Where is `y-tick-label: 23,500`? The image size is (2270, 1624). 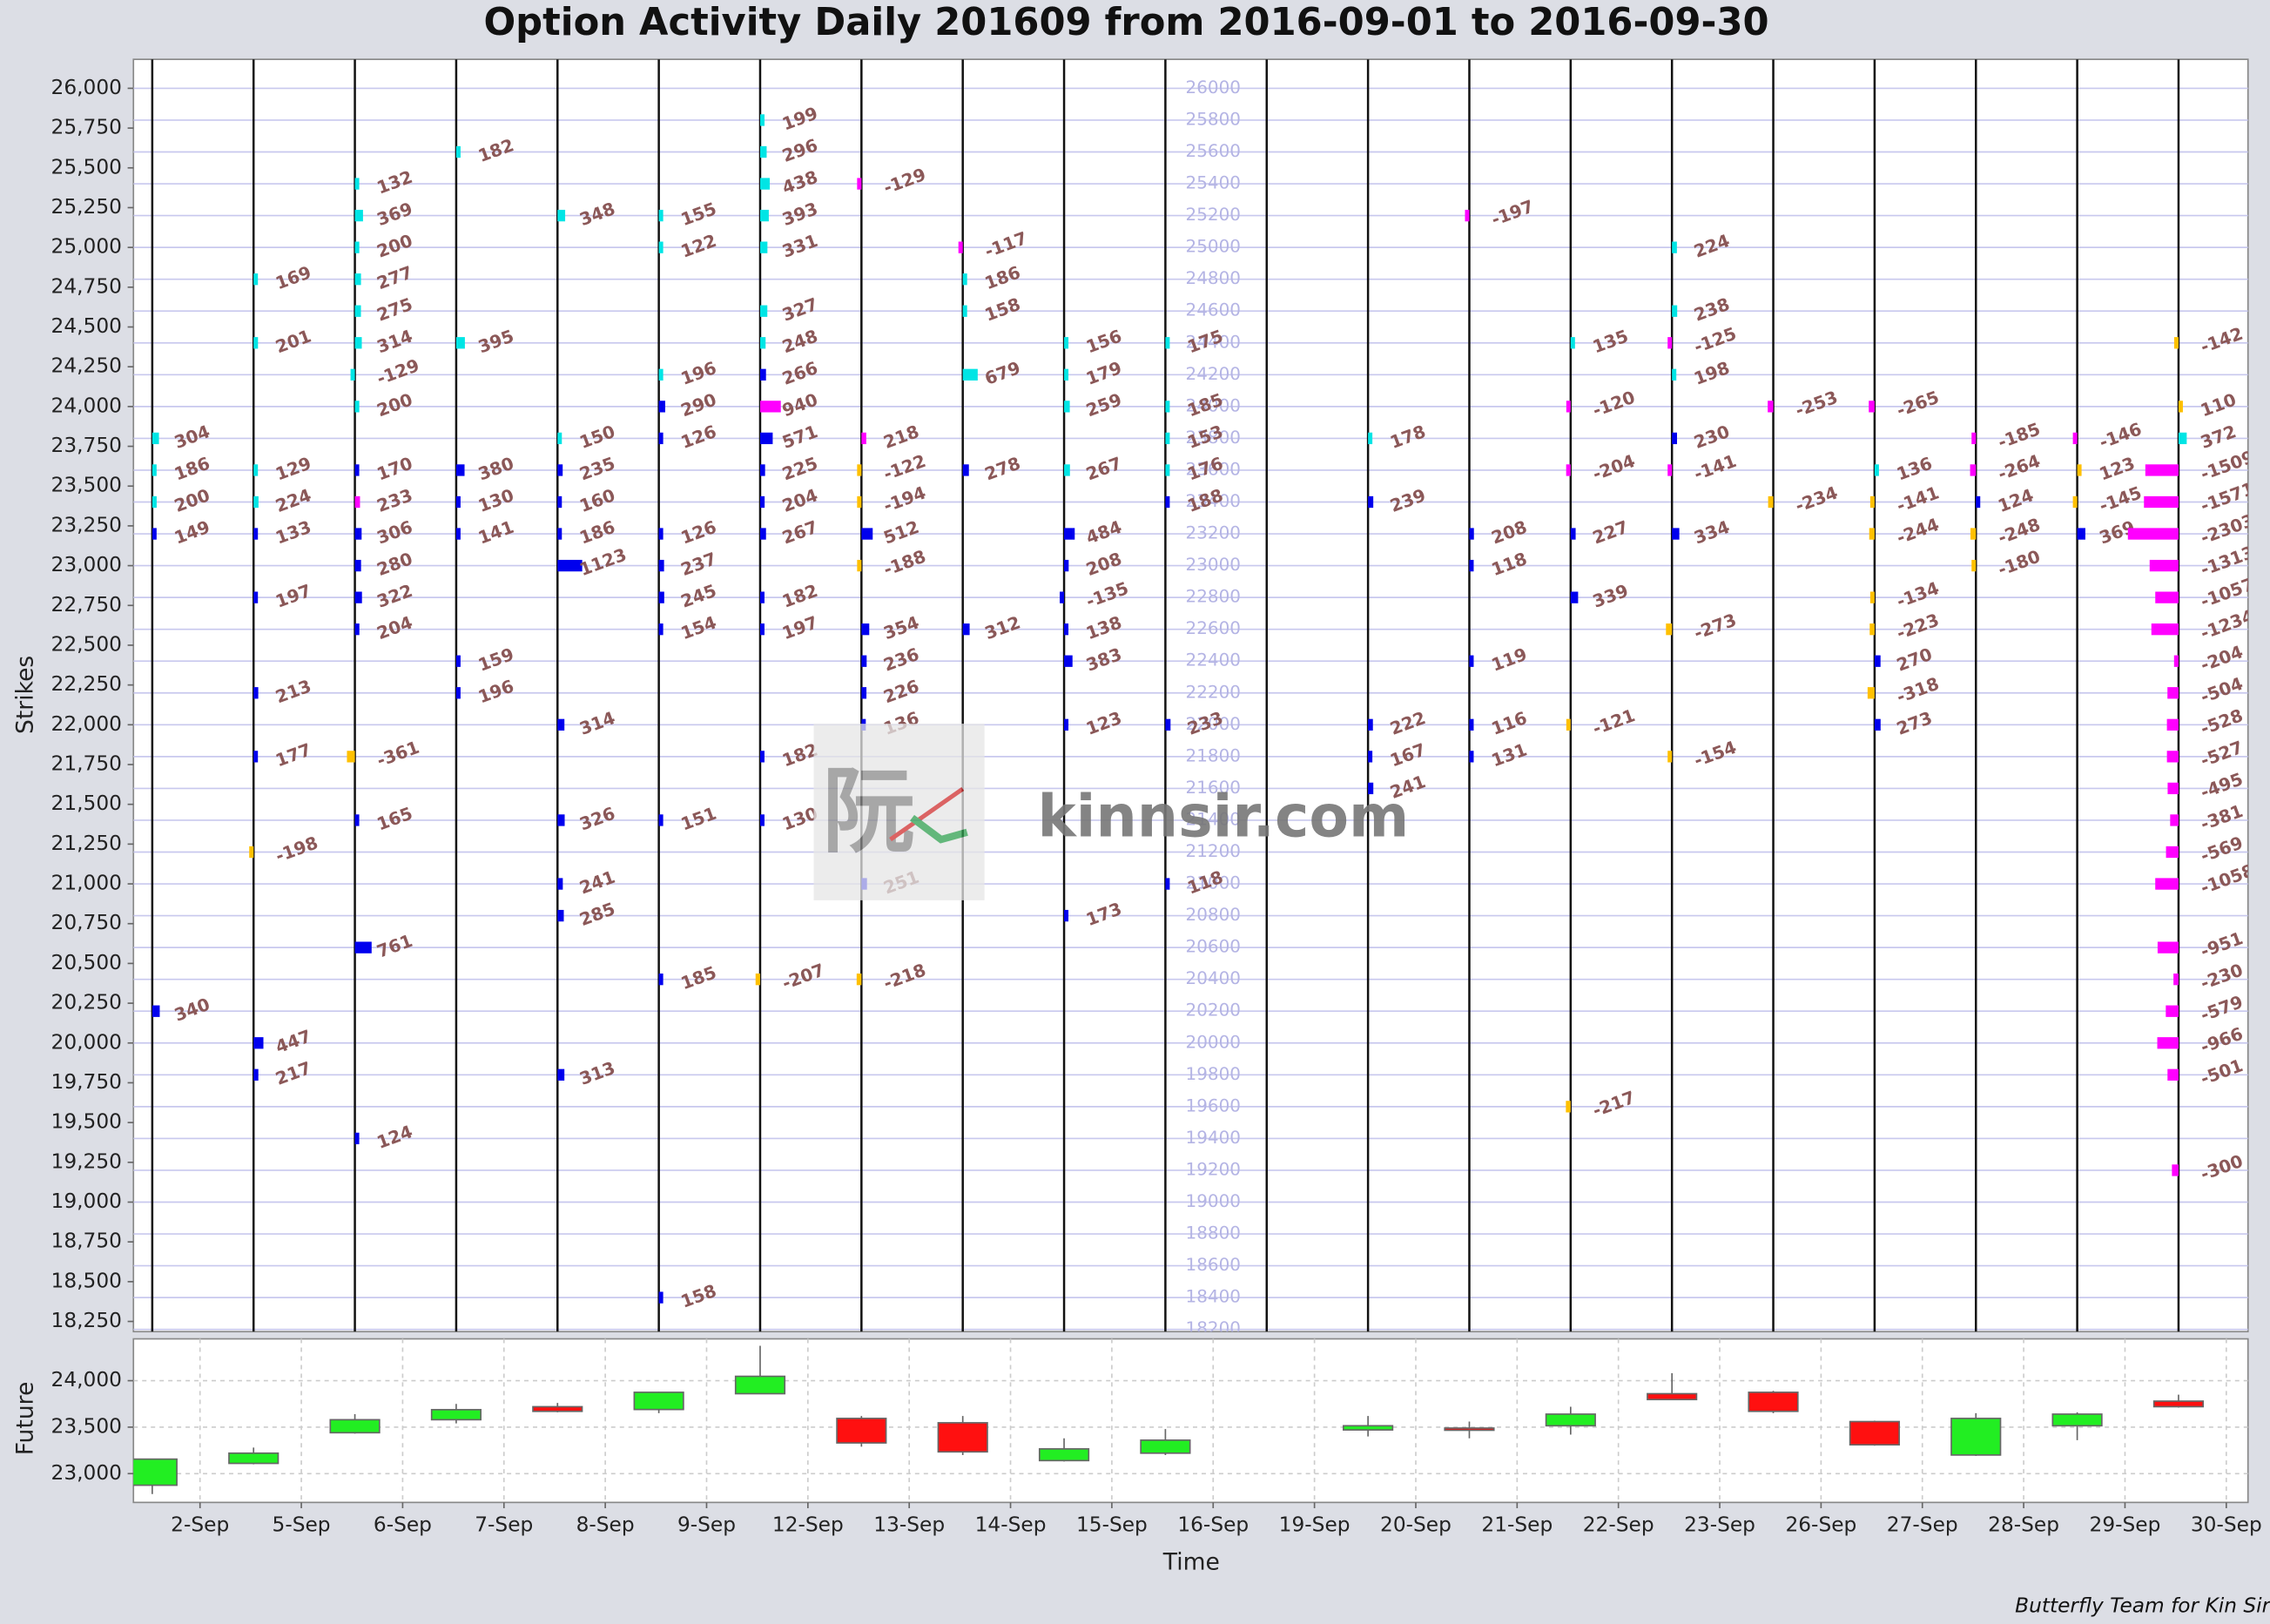
y-tick-label: 23,500 is located at coordinates (87, 486).